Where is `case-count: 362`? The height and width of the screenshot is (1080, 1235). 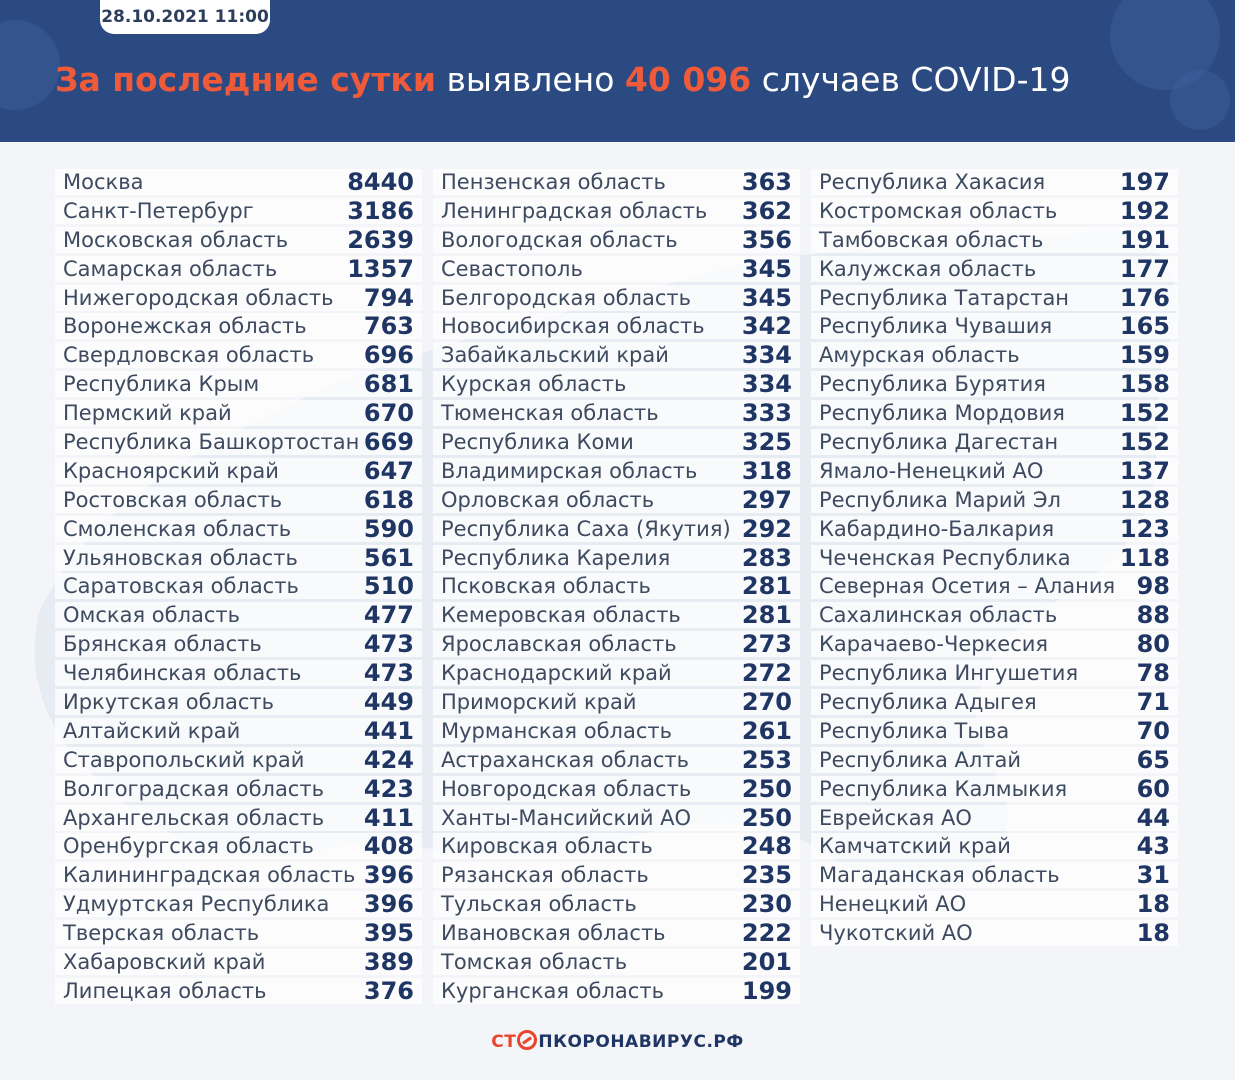
case-count: 362 is located at coordinates (766, 210).